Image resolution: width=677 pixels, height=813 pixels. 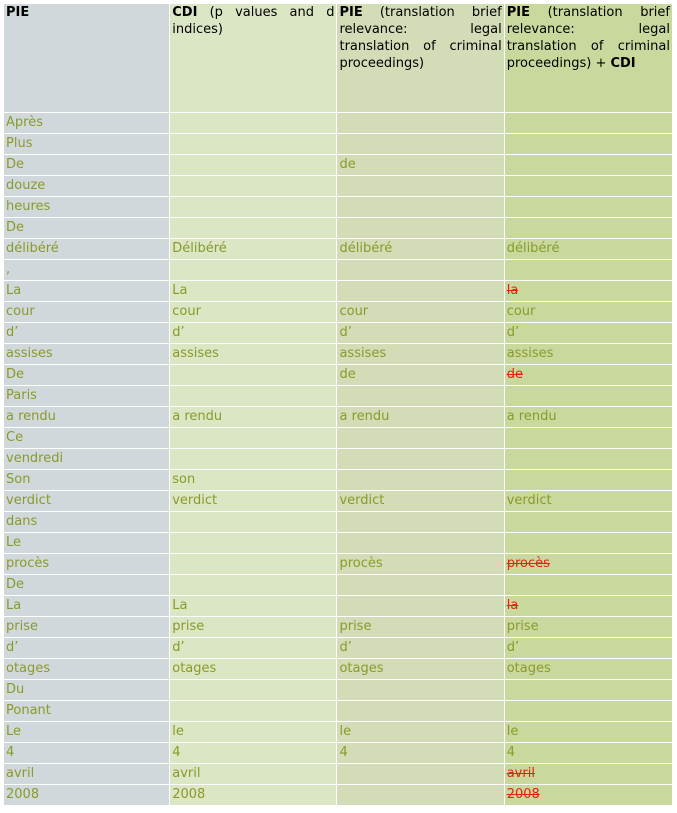 What do you see at coordinates (588, 648) in the screenshot?
I see `cell-pie-brief-cdi: d’` at bounding box center [588, 648].